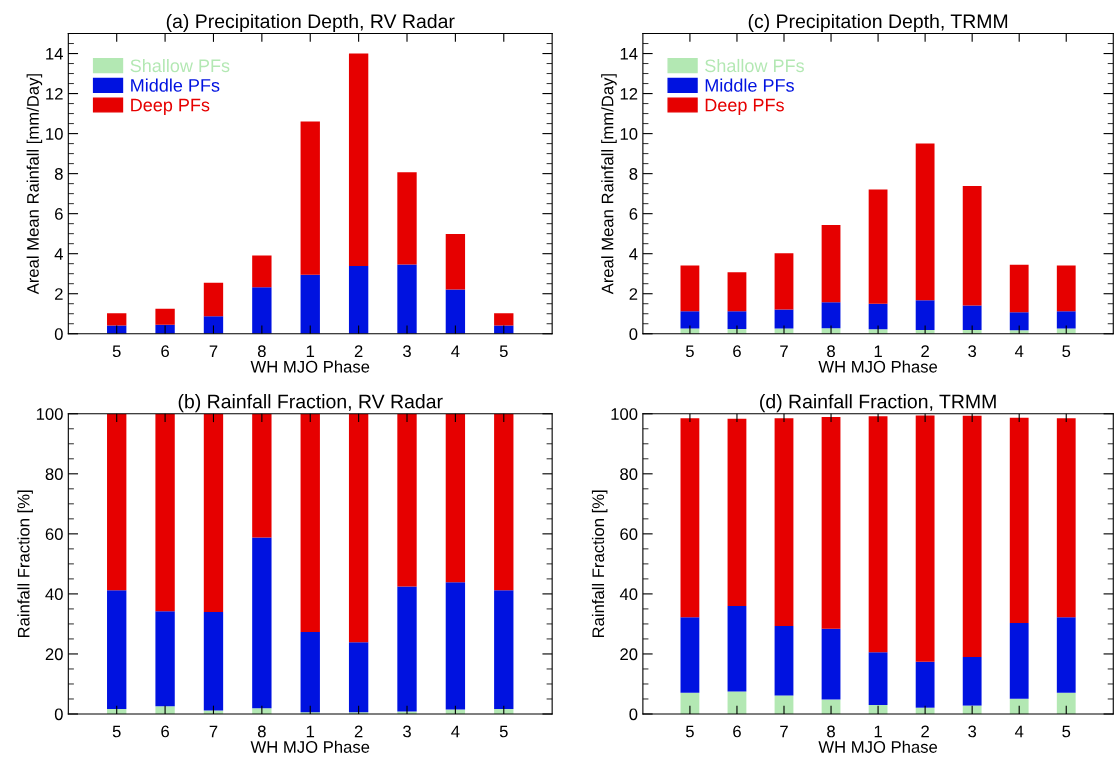 This screenshot has width=1120, height=762. Describe the element at coordinates (878, 403) in the screenshot. I see `chart-title: (d) Rainfall Fraction, TRMM` at that location.